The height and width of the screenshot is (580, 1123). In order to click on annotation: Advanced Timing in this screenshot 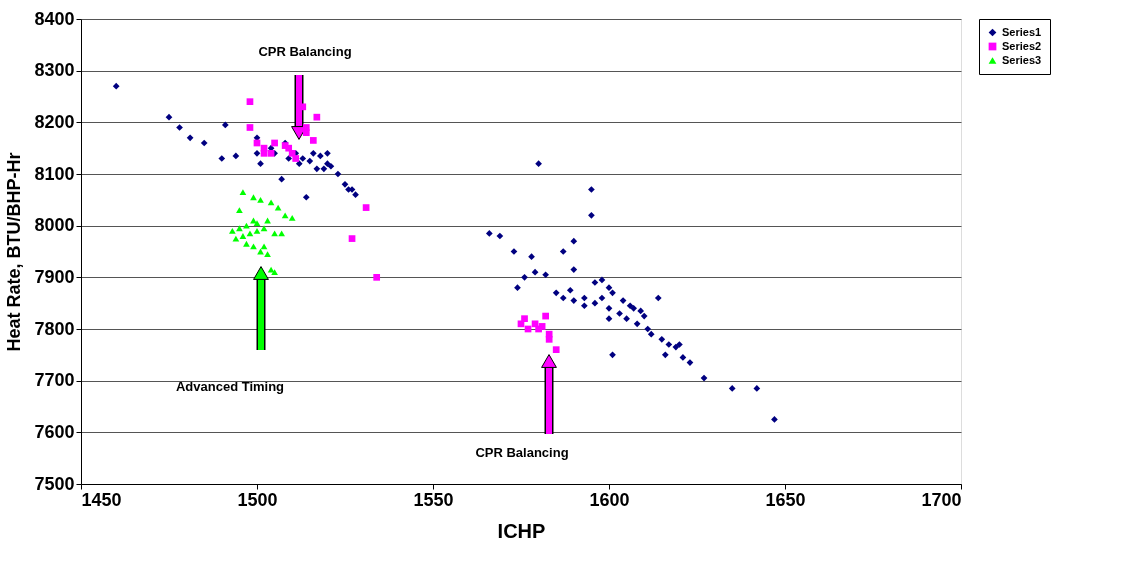, I will do `click(230, 386)`.